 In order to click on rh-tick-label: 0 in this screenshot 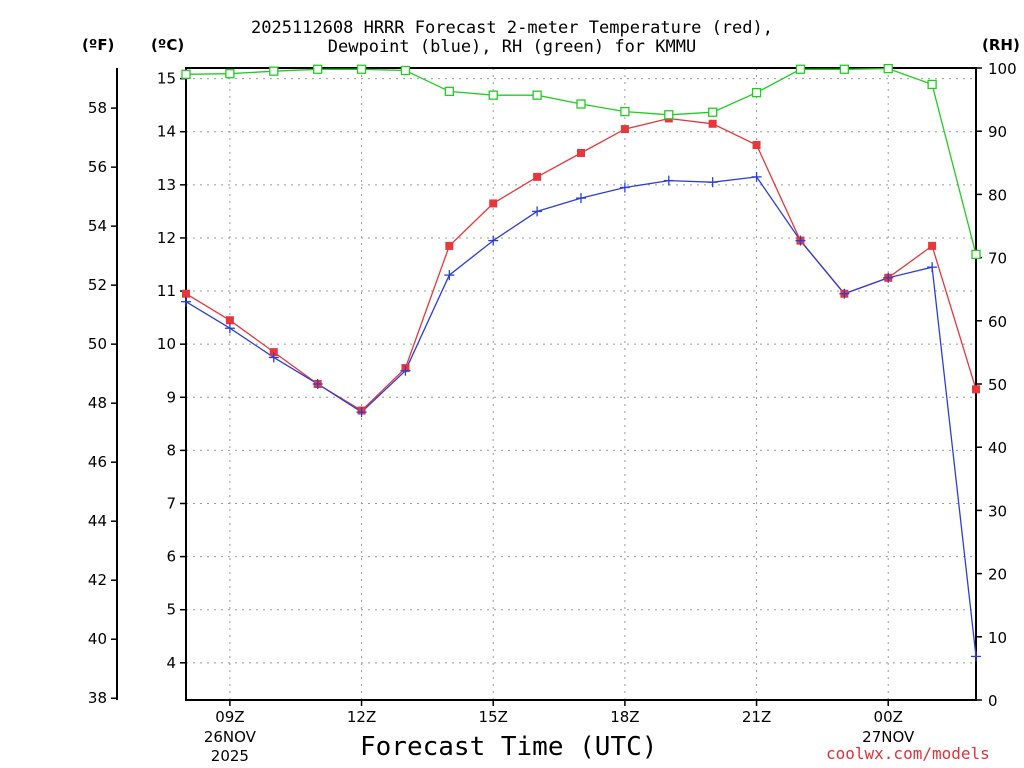, I will do `click(993, 701)`.